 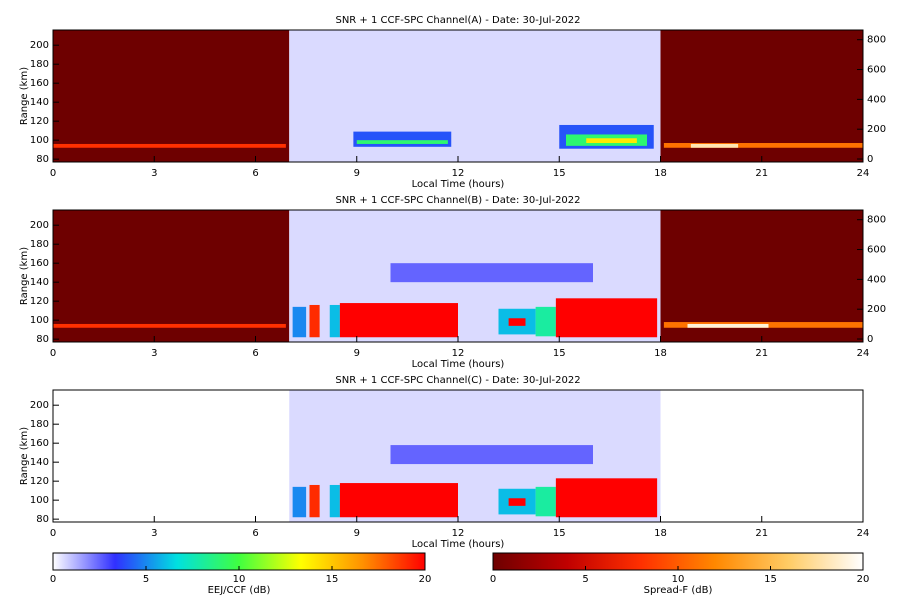 I want to click on colorbar-tick-label: 0, so click(x=53, y=579).